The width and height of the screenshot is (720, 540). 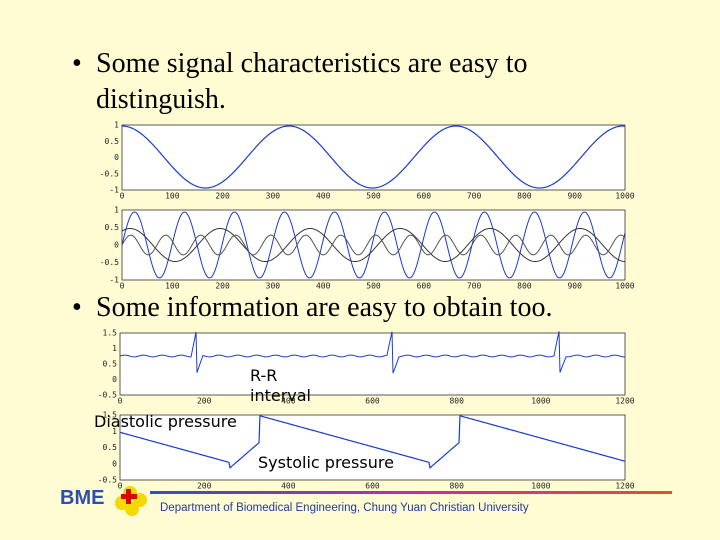 What do you see at coordinates (82, 498) in the screenshot?
I see `logo-text: BME` at bounding box center [82, 498].